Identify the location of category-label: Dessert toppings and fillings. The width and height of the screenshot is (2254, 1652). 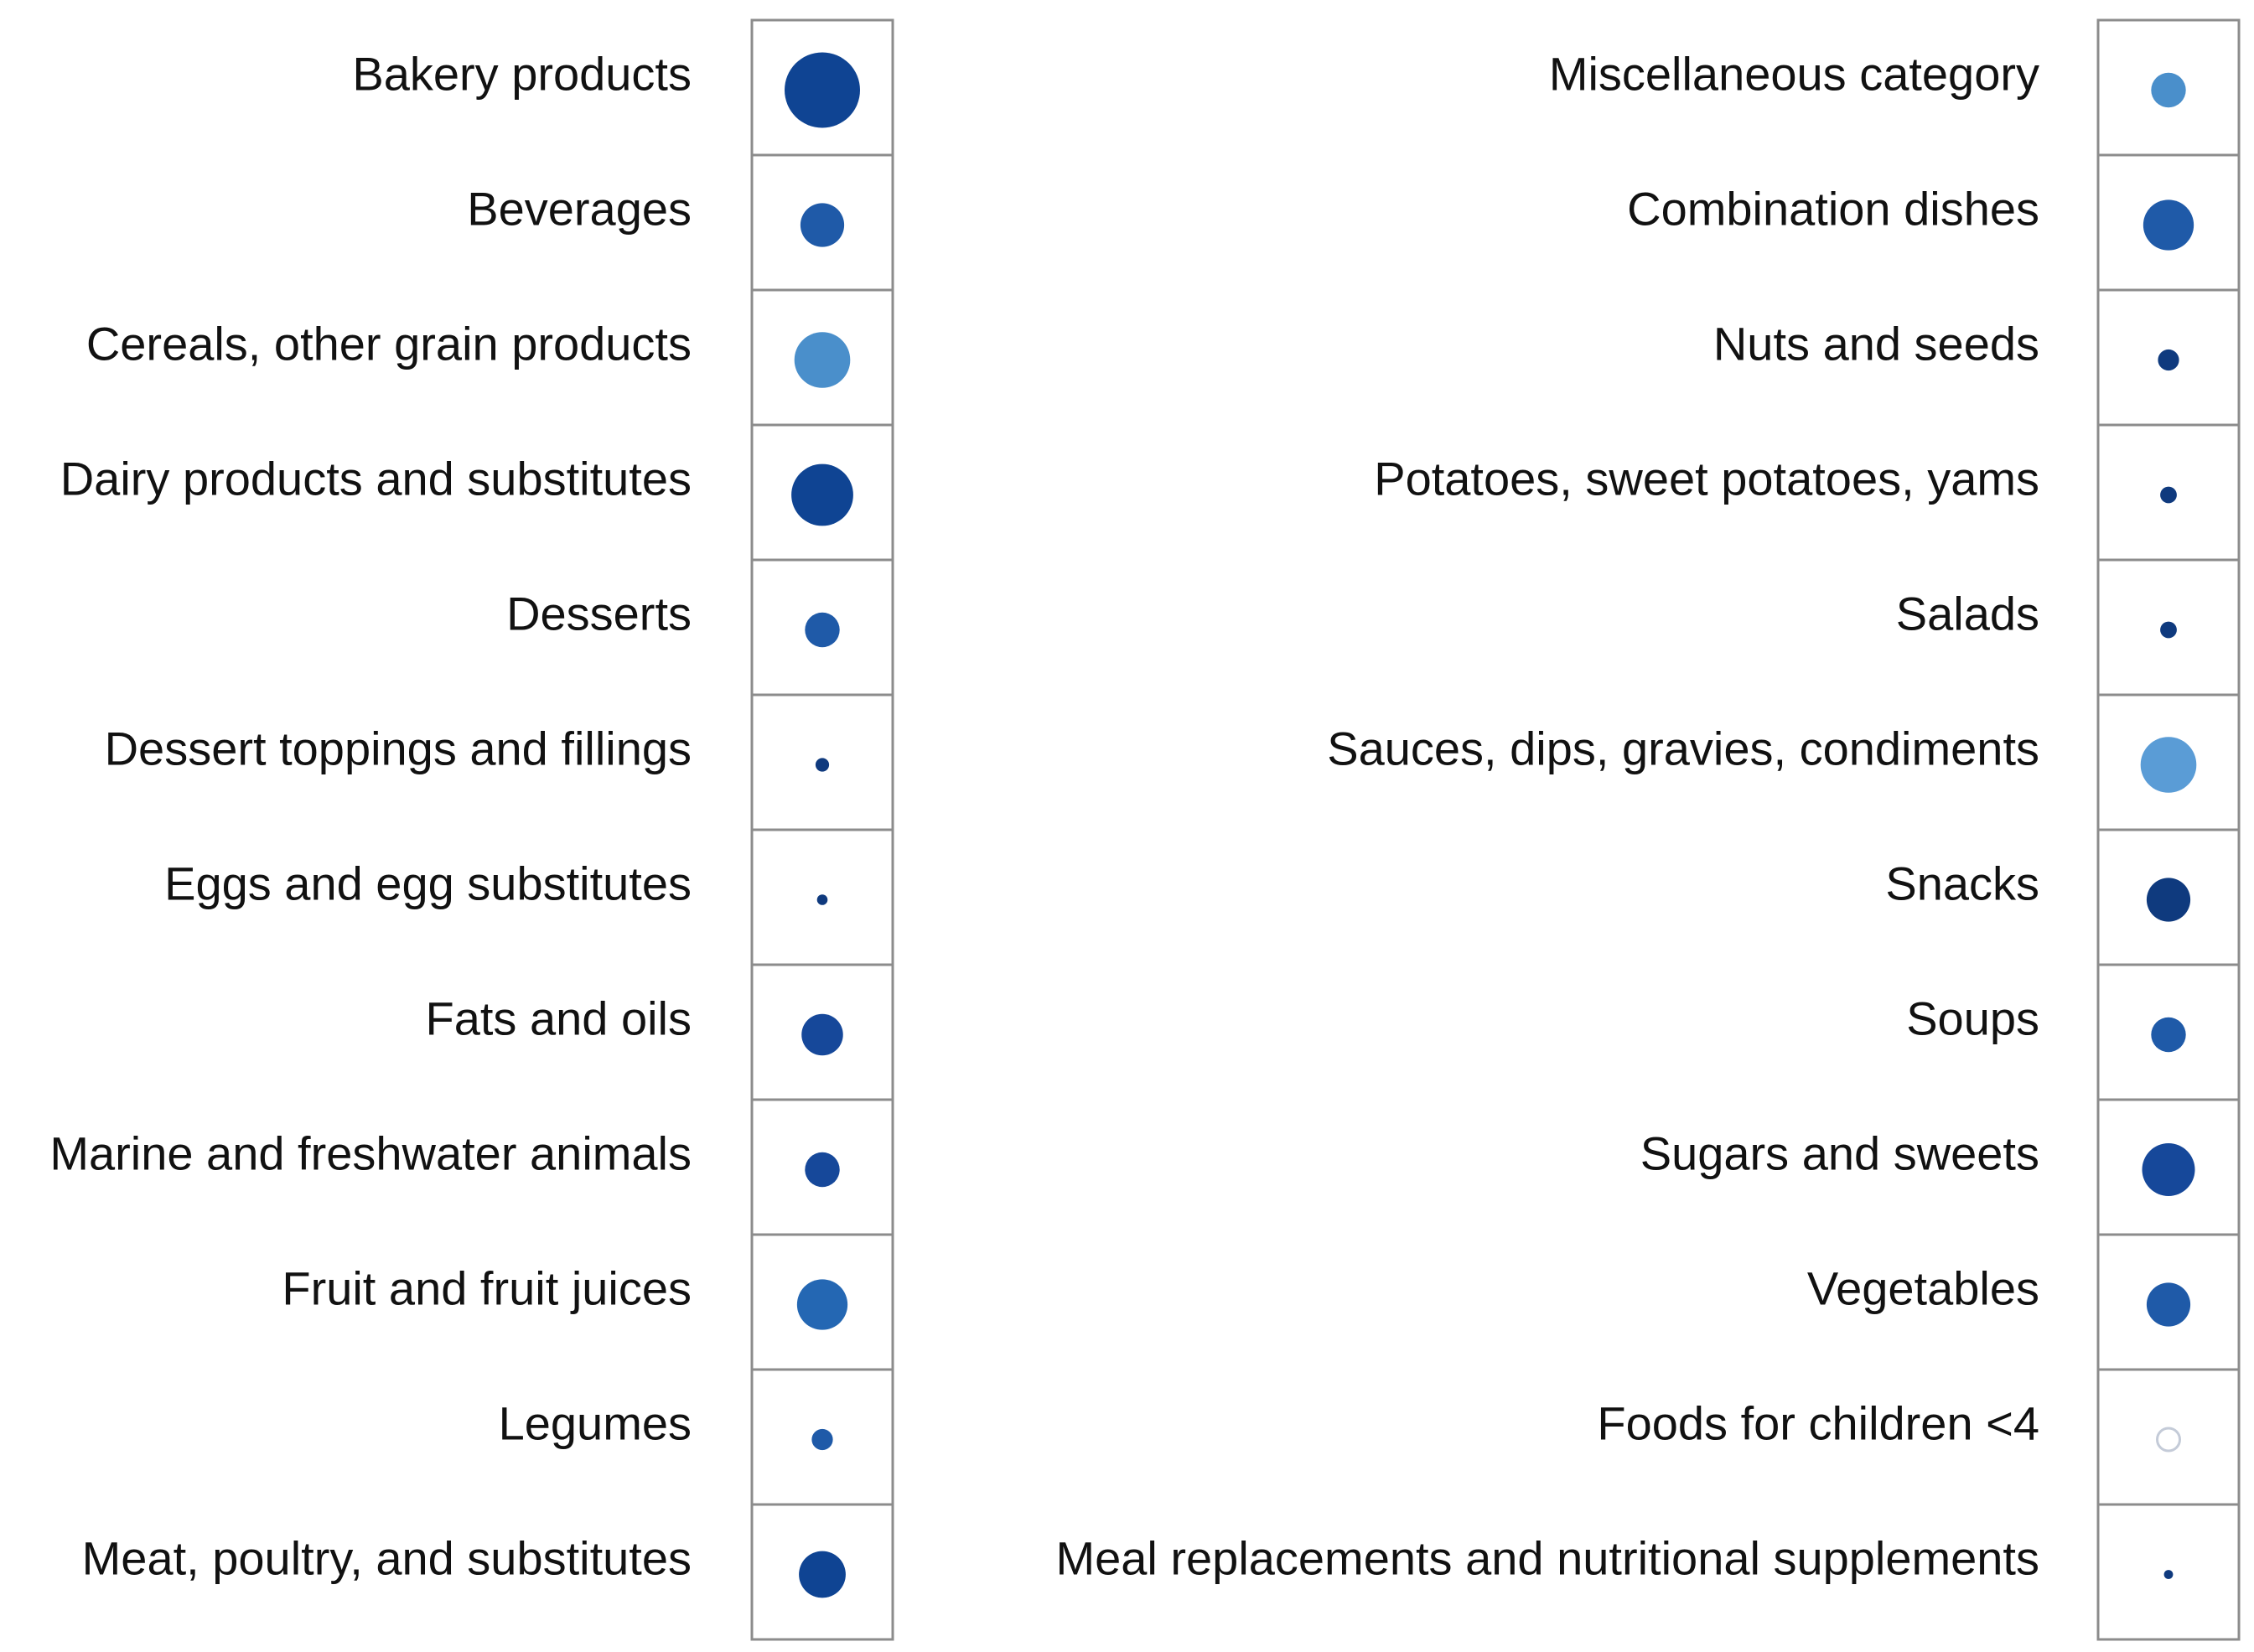
(399, 748).